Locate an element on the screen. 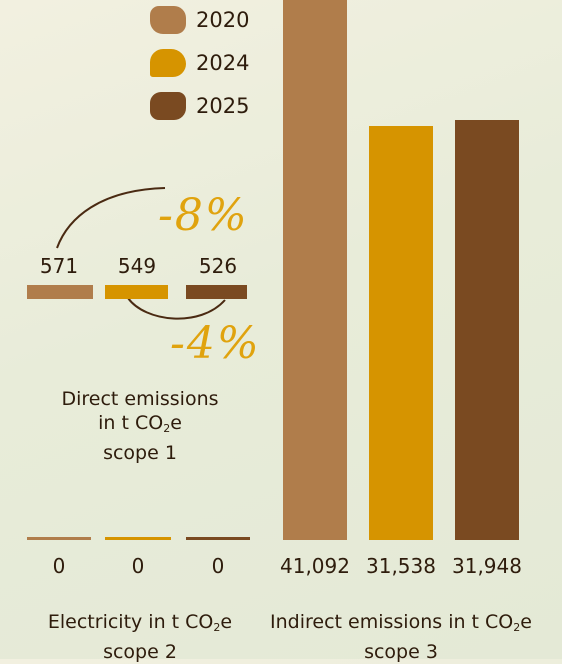 The image size is (562, 664). arrow-2020-to-2025 is located at coordinates (111, 218).